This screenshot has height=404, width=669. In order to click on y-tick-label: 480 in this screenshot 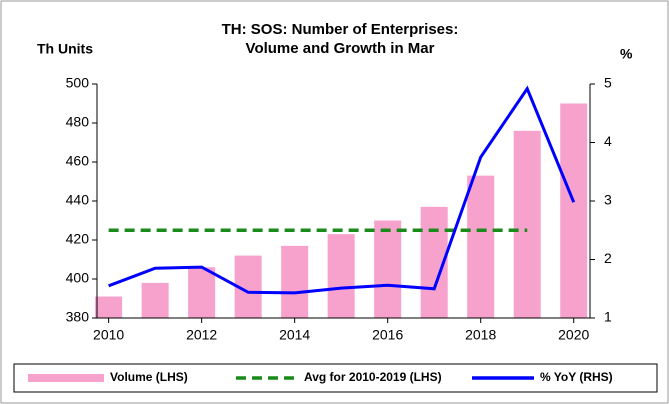, I will do `click(78, 122)`.